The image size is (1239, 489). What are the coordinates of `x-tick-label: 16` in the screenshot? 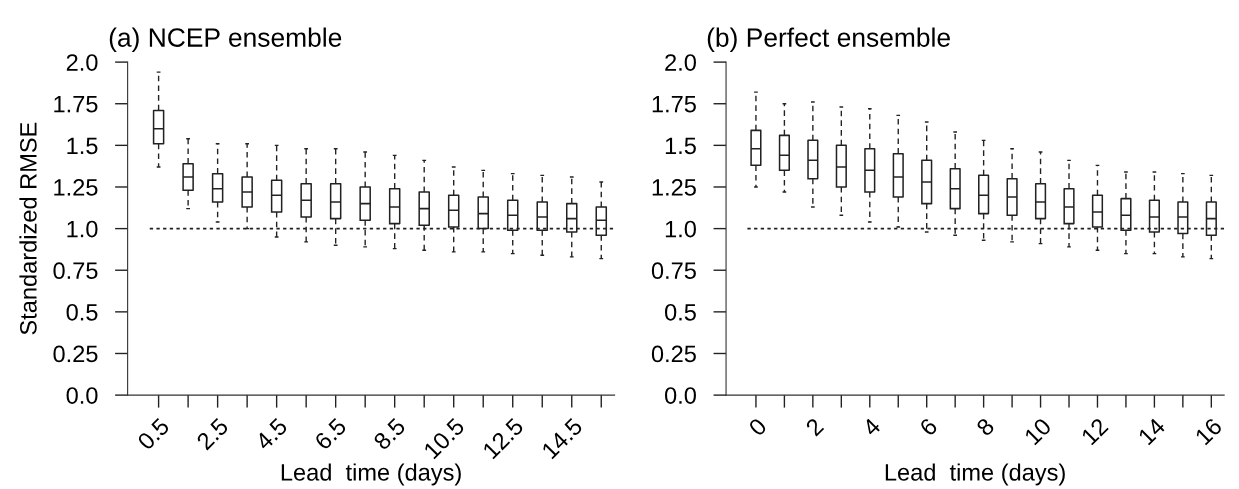 It's located at (1208, 431).